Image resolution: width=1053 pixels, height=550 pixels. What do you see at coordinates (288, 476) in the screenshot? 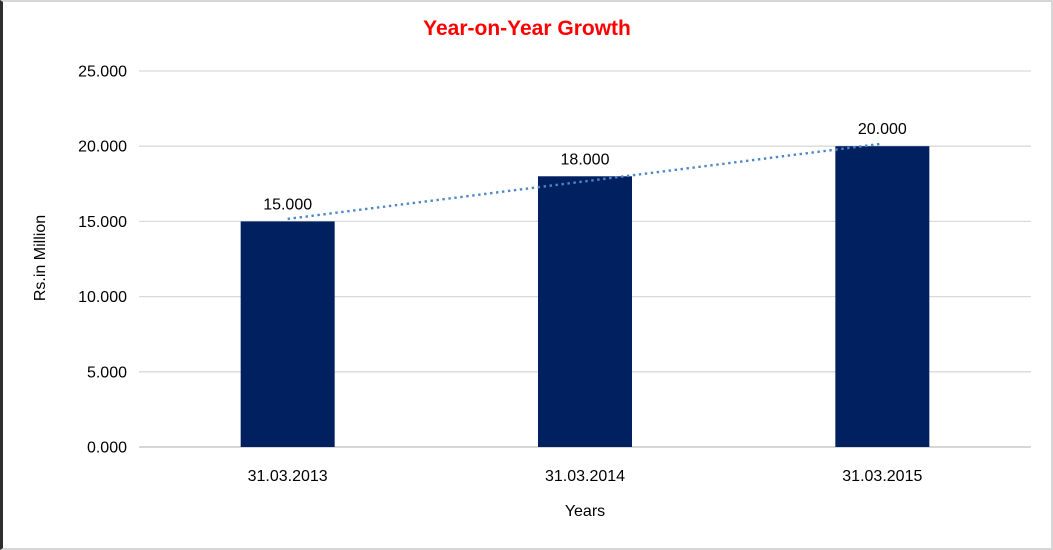
I see `x-tick-label: 31.03.2013` at bounding box center [288, 476].